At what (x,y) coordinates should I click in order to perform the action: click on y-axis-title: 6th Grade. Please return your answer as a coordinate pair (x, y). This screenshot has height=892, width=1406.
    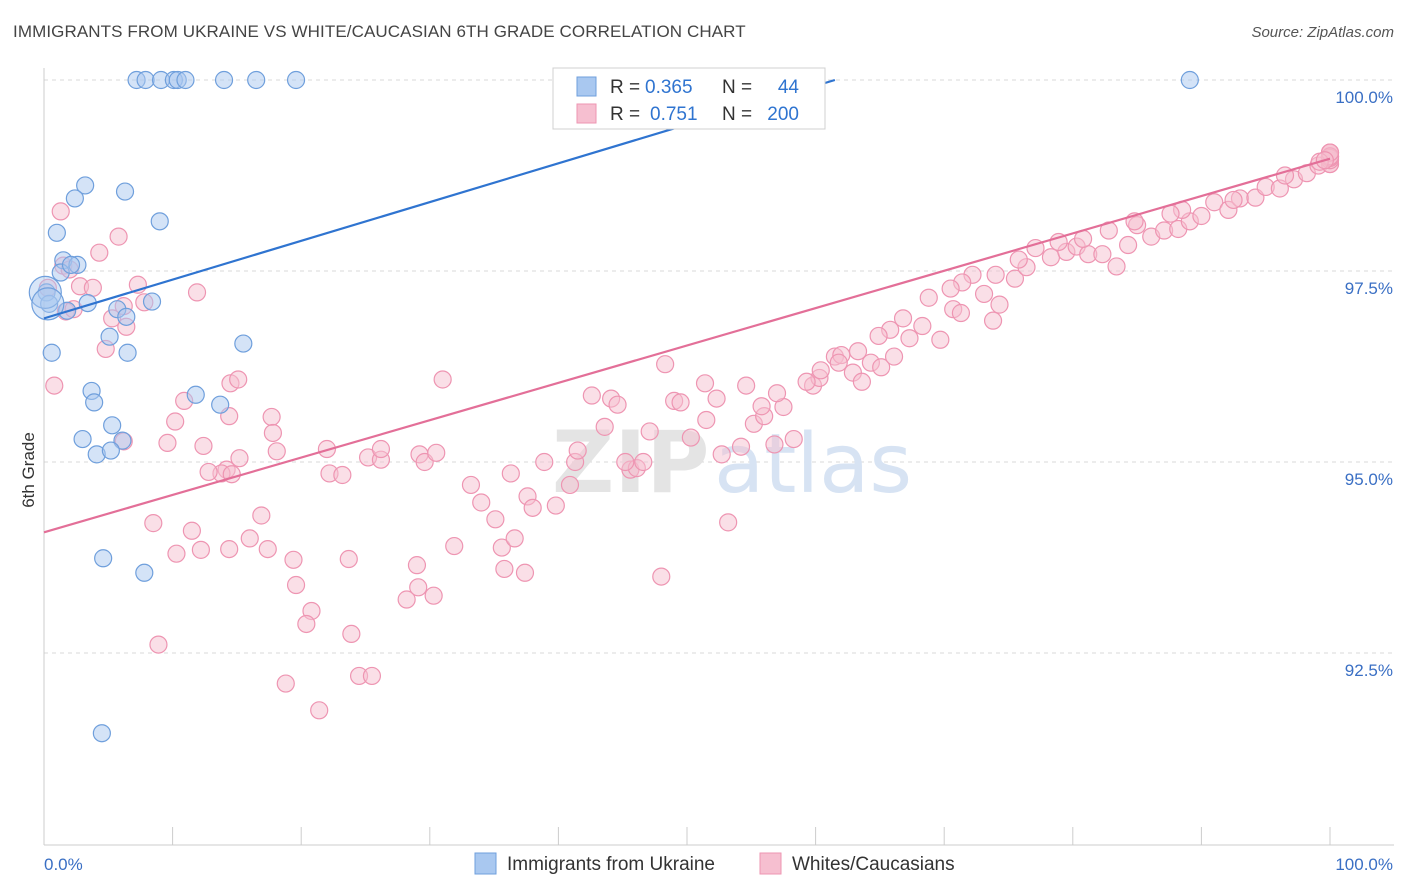
    Looking at the image, I should click on (28, 470).